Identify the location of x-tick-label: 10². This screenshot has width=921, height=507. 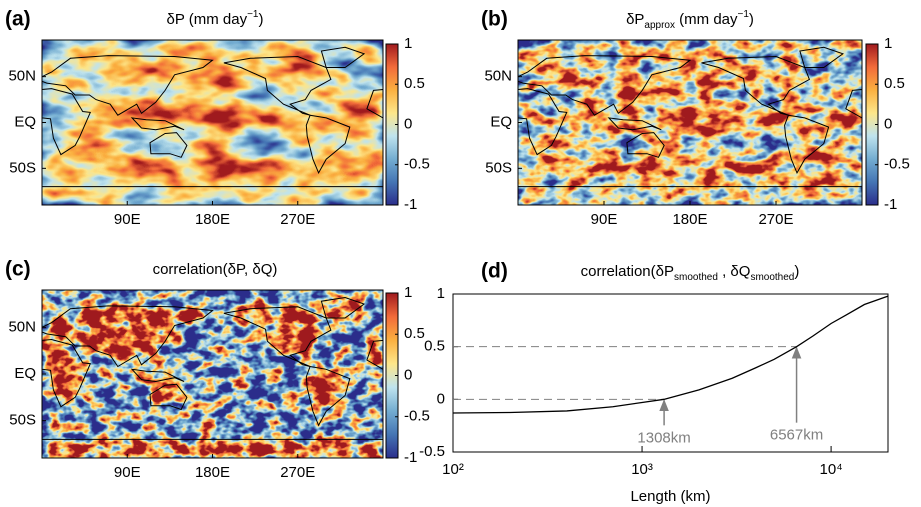
(453, 469).